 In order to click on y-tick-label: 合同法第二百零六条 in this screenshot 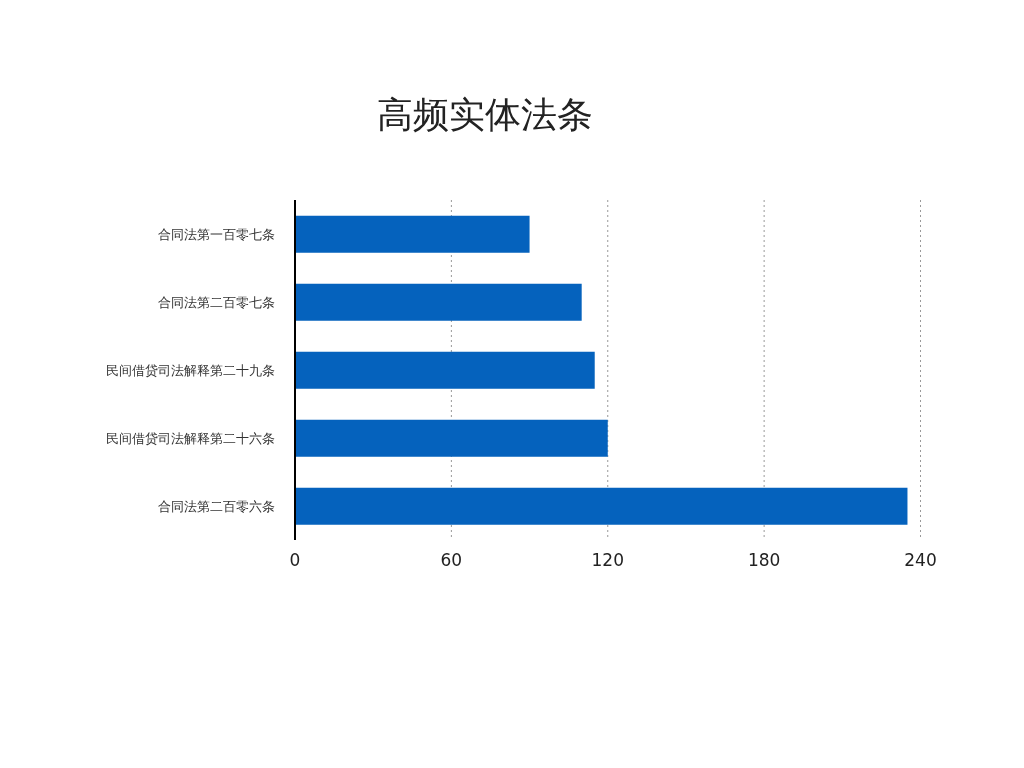, I will do `click(216, 506)`.